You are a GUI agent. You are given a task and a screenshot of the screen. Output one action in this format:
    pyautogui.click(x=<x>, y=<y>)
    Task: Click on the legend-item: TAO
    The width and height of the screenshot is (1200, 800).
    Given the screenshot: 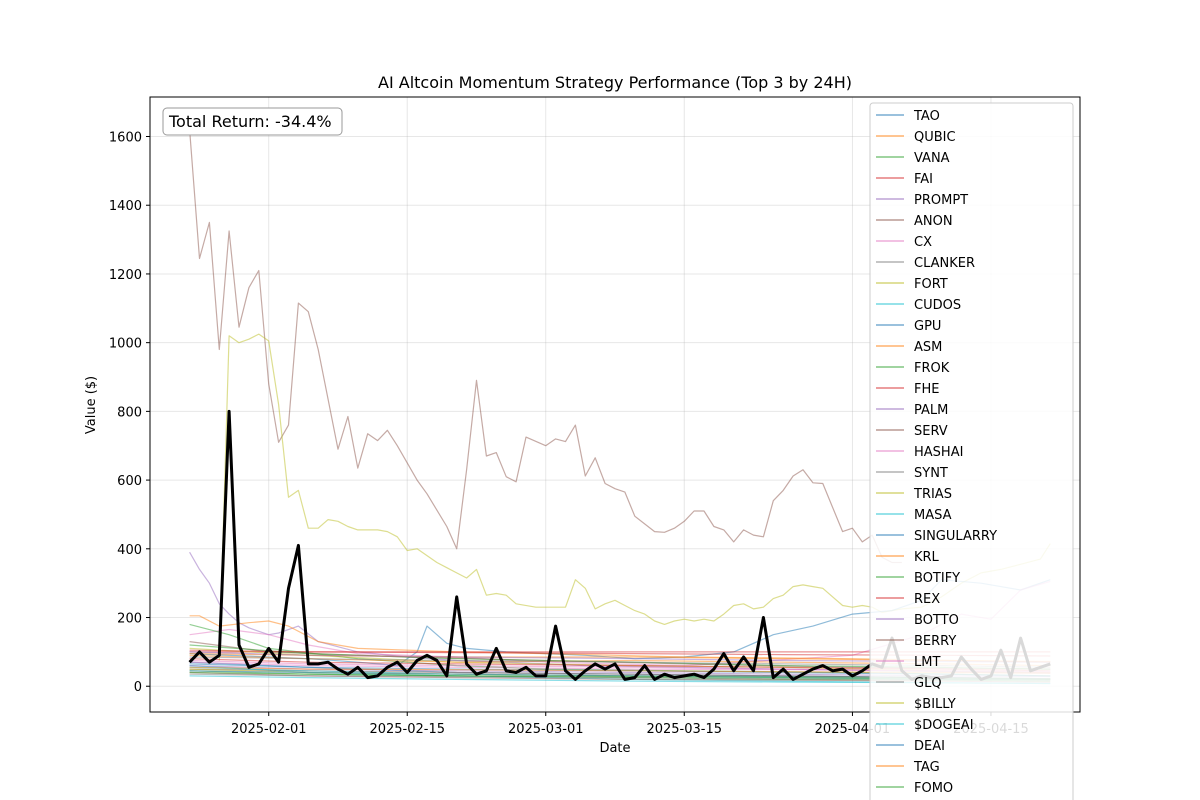 What is the action you would take?
    pyautogui.click(x=908, y=116)
    